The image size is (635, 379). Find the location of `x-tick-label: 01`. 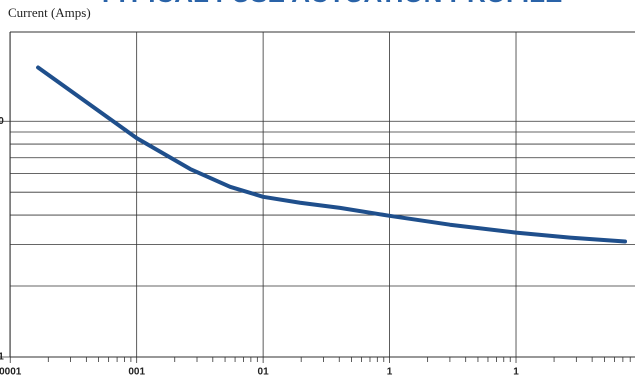

x-tick-label: 01 is located at coordinates (264, 372).